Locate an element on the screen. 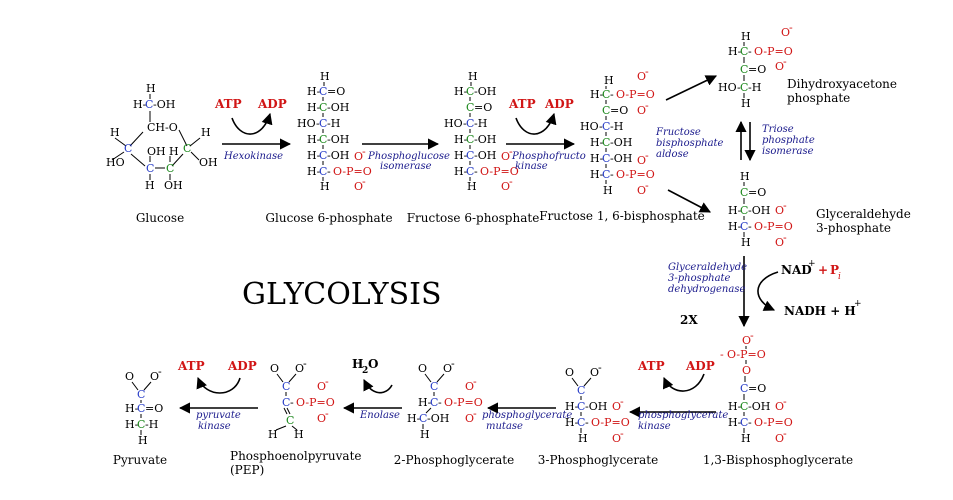  fructose-6-phosphate-label: Fructose 6-phosphate is located at coordinates (473, 218).